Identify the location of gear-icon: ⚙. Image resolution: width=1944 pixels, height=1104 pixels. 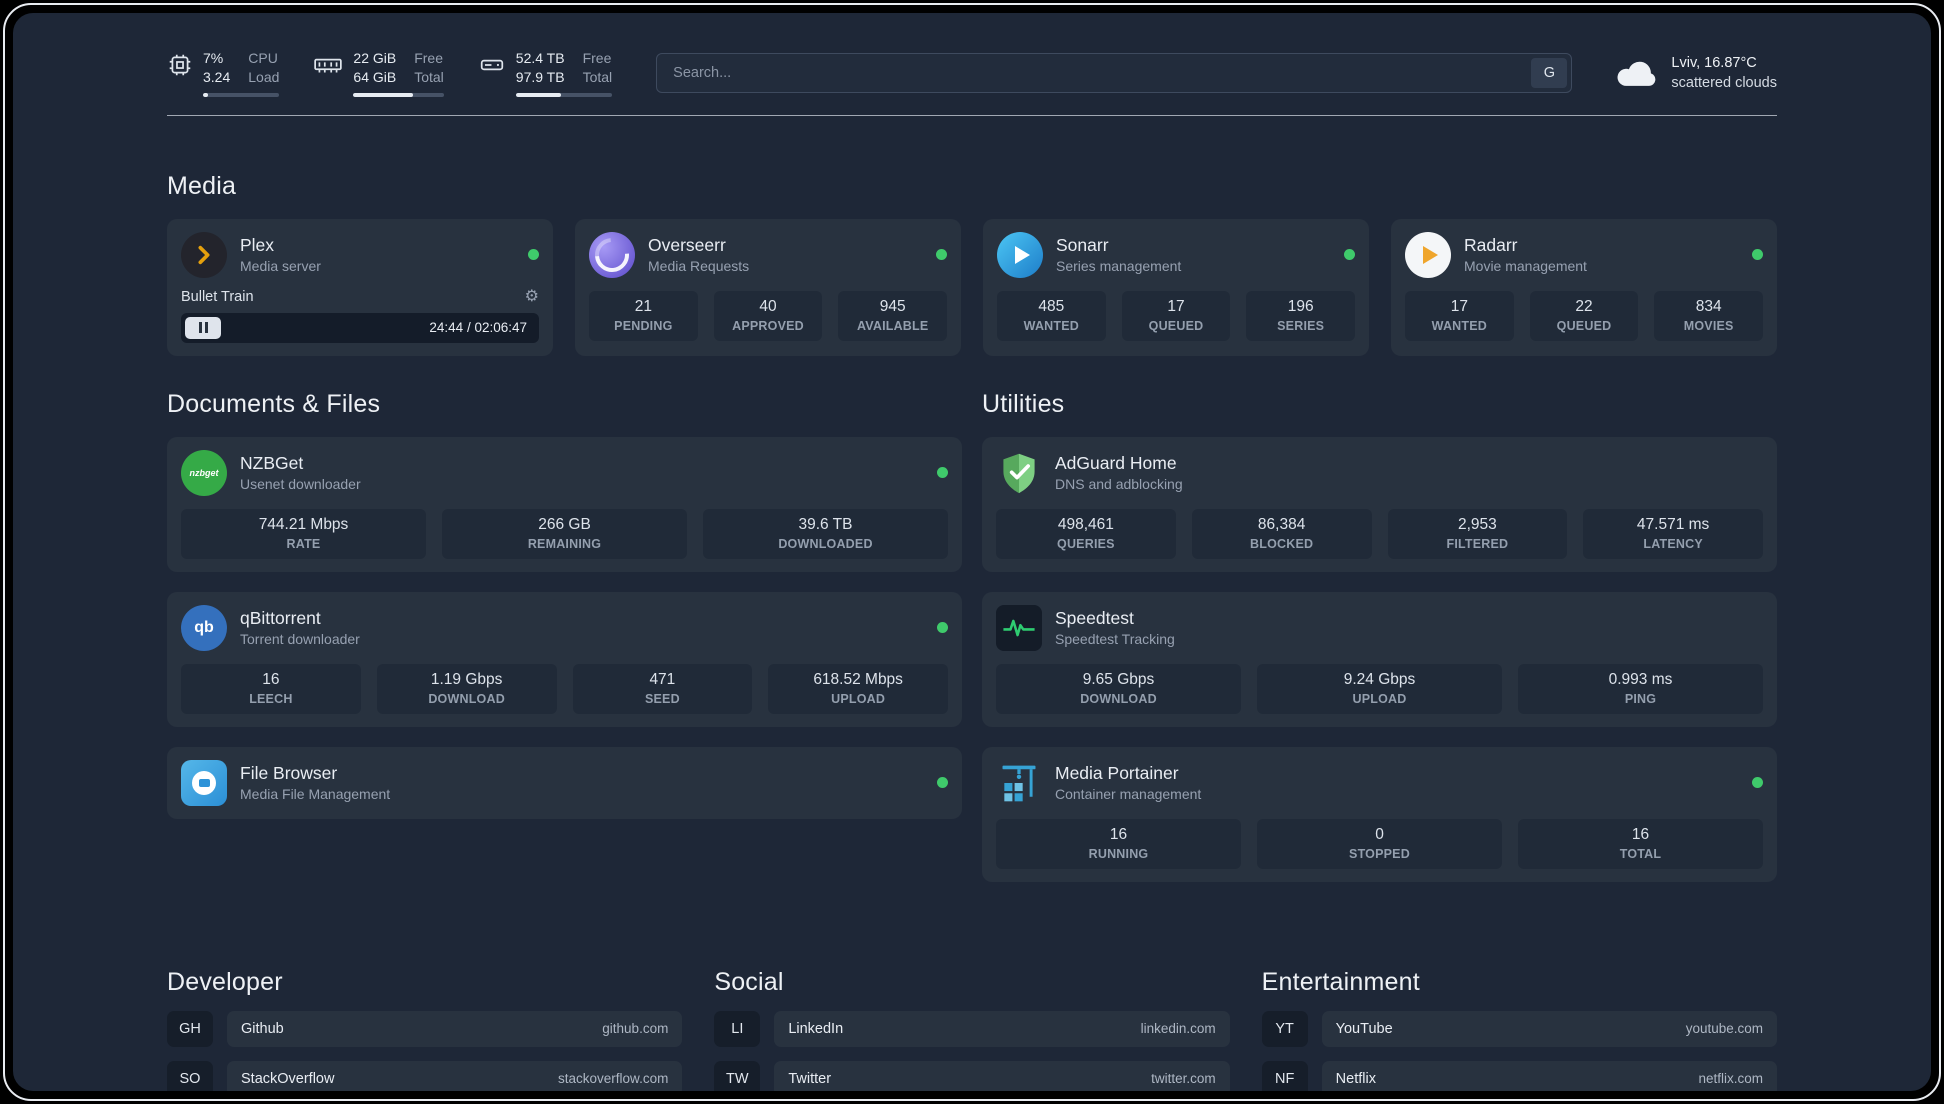
(531, 296).